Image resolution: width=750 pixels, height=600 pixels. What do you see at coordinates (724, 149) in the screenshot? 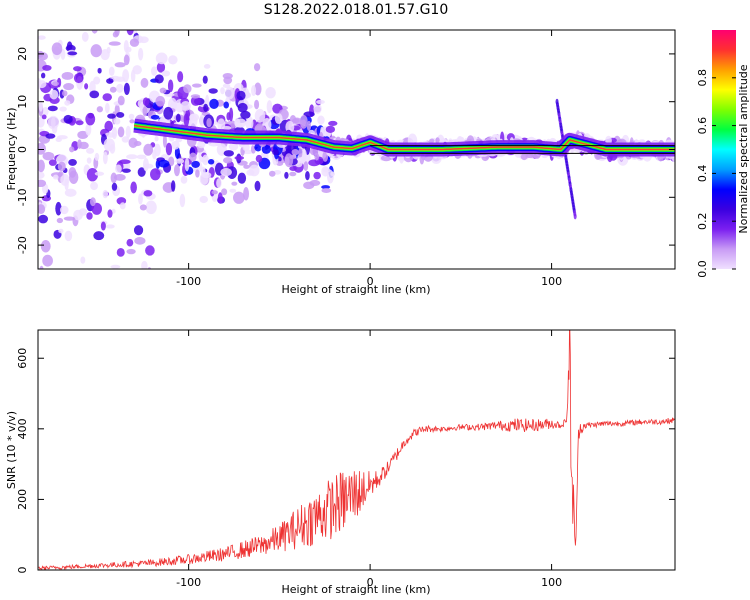
I see `colorbar-bar` at bounding box center [724, 149].